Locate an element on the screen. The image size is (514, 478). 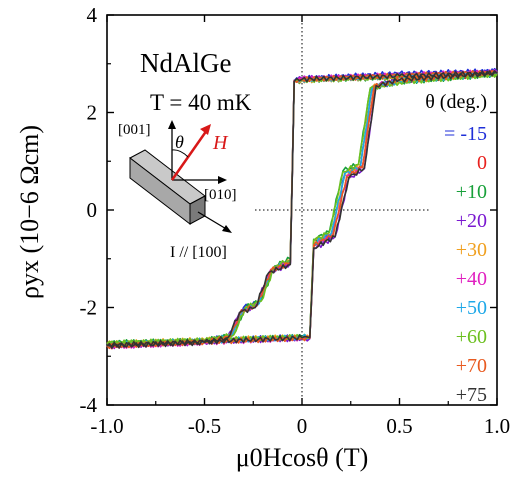
legend-entry: = -15 is located at coordinates (465, 134).